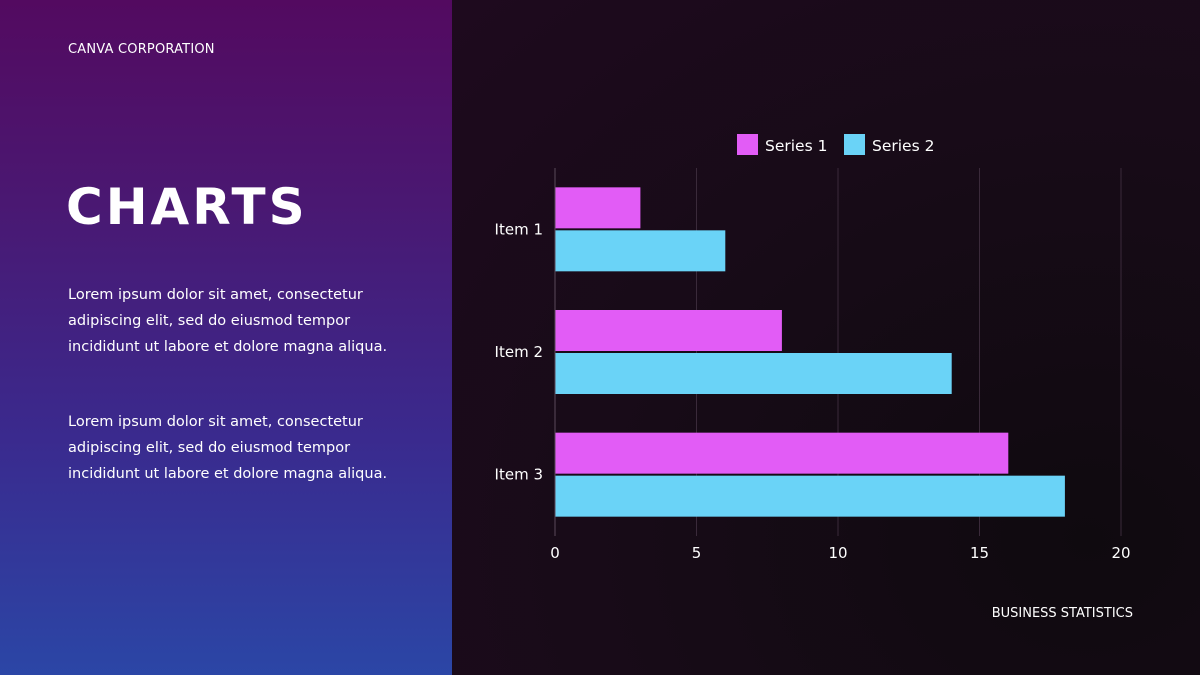  Describe the element at coordinates (1120, 553) in the screenshot. I see `x-tick-label: 20` at that location.